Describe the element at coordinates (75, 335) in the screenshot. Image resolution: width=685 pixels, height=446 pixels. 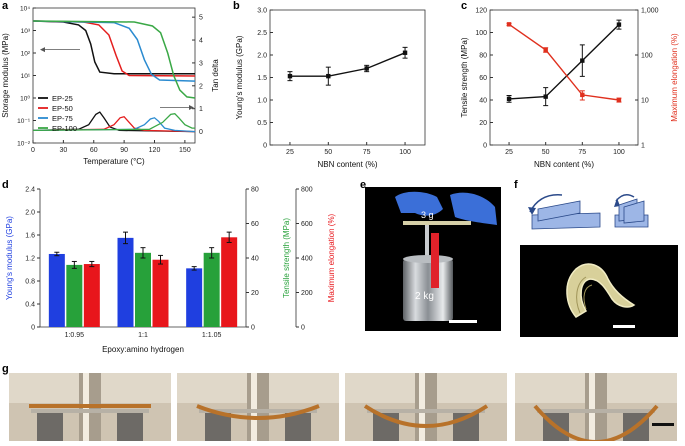
I see `x-tick-label: 1:0.95` at that location.